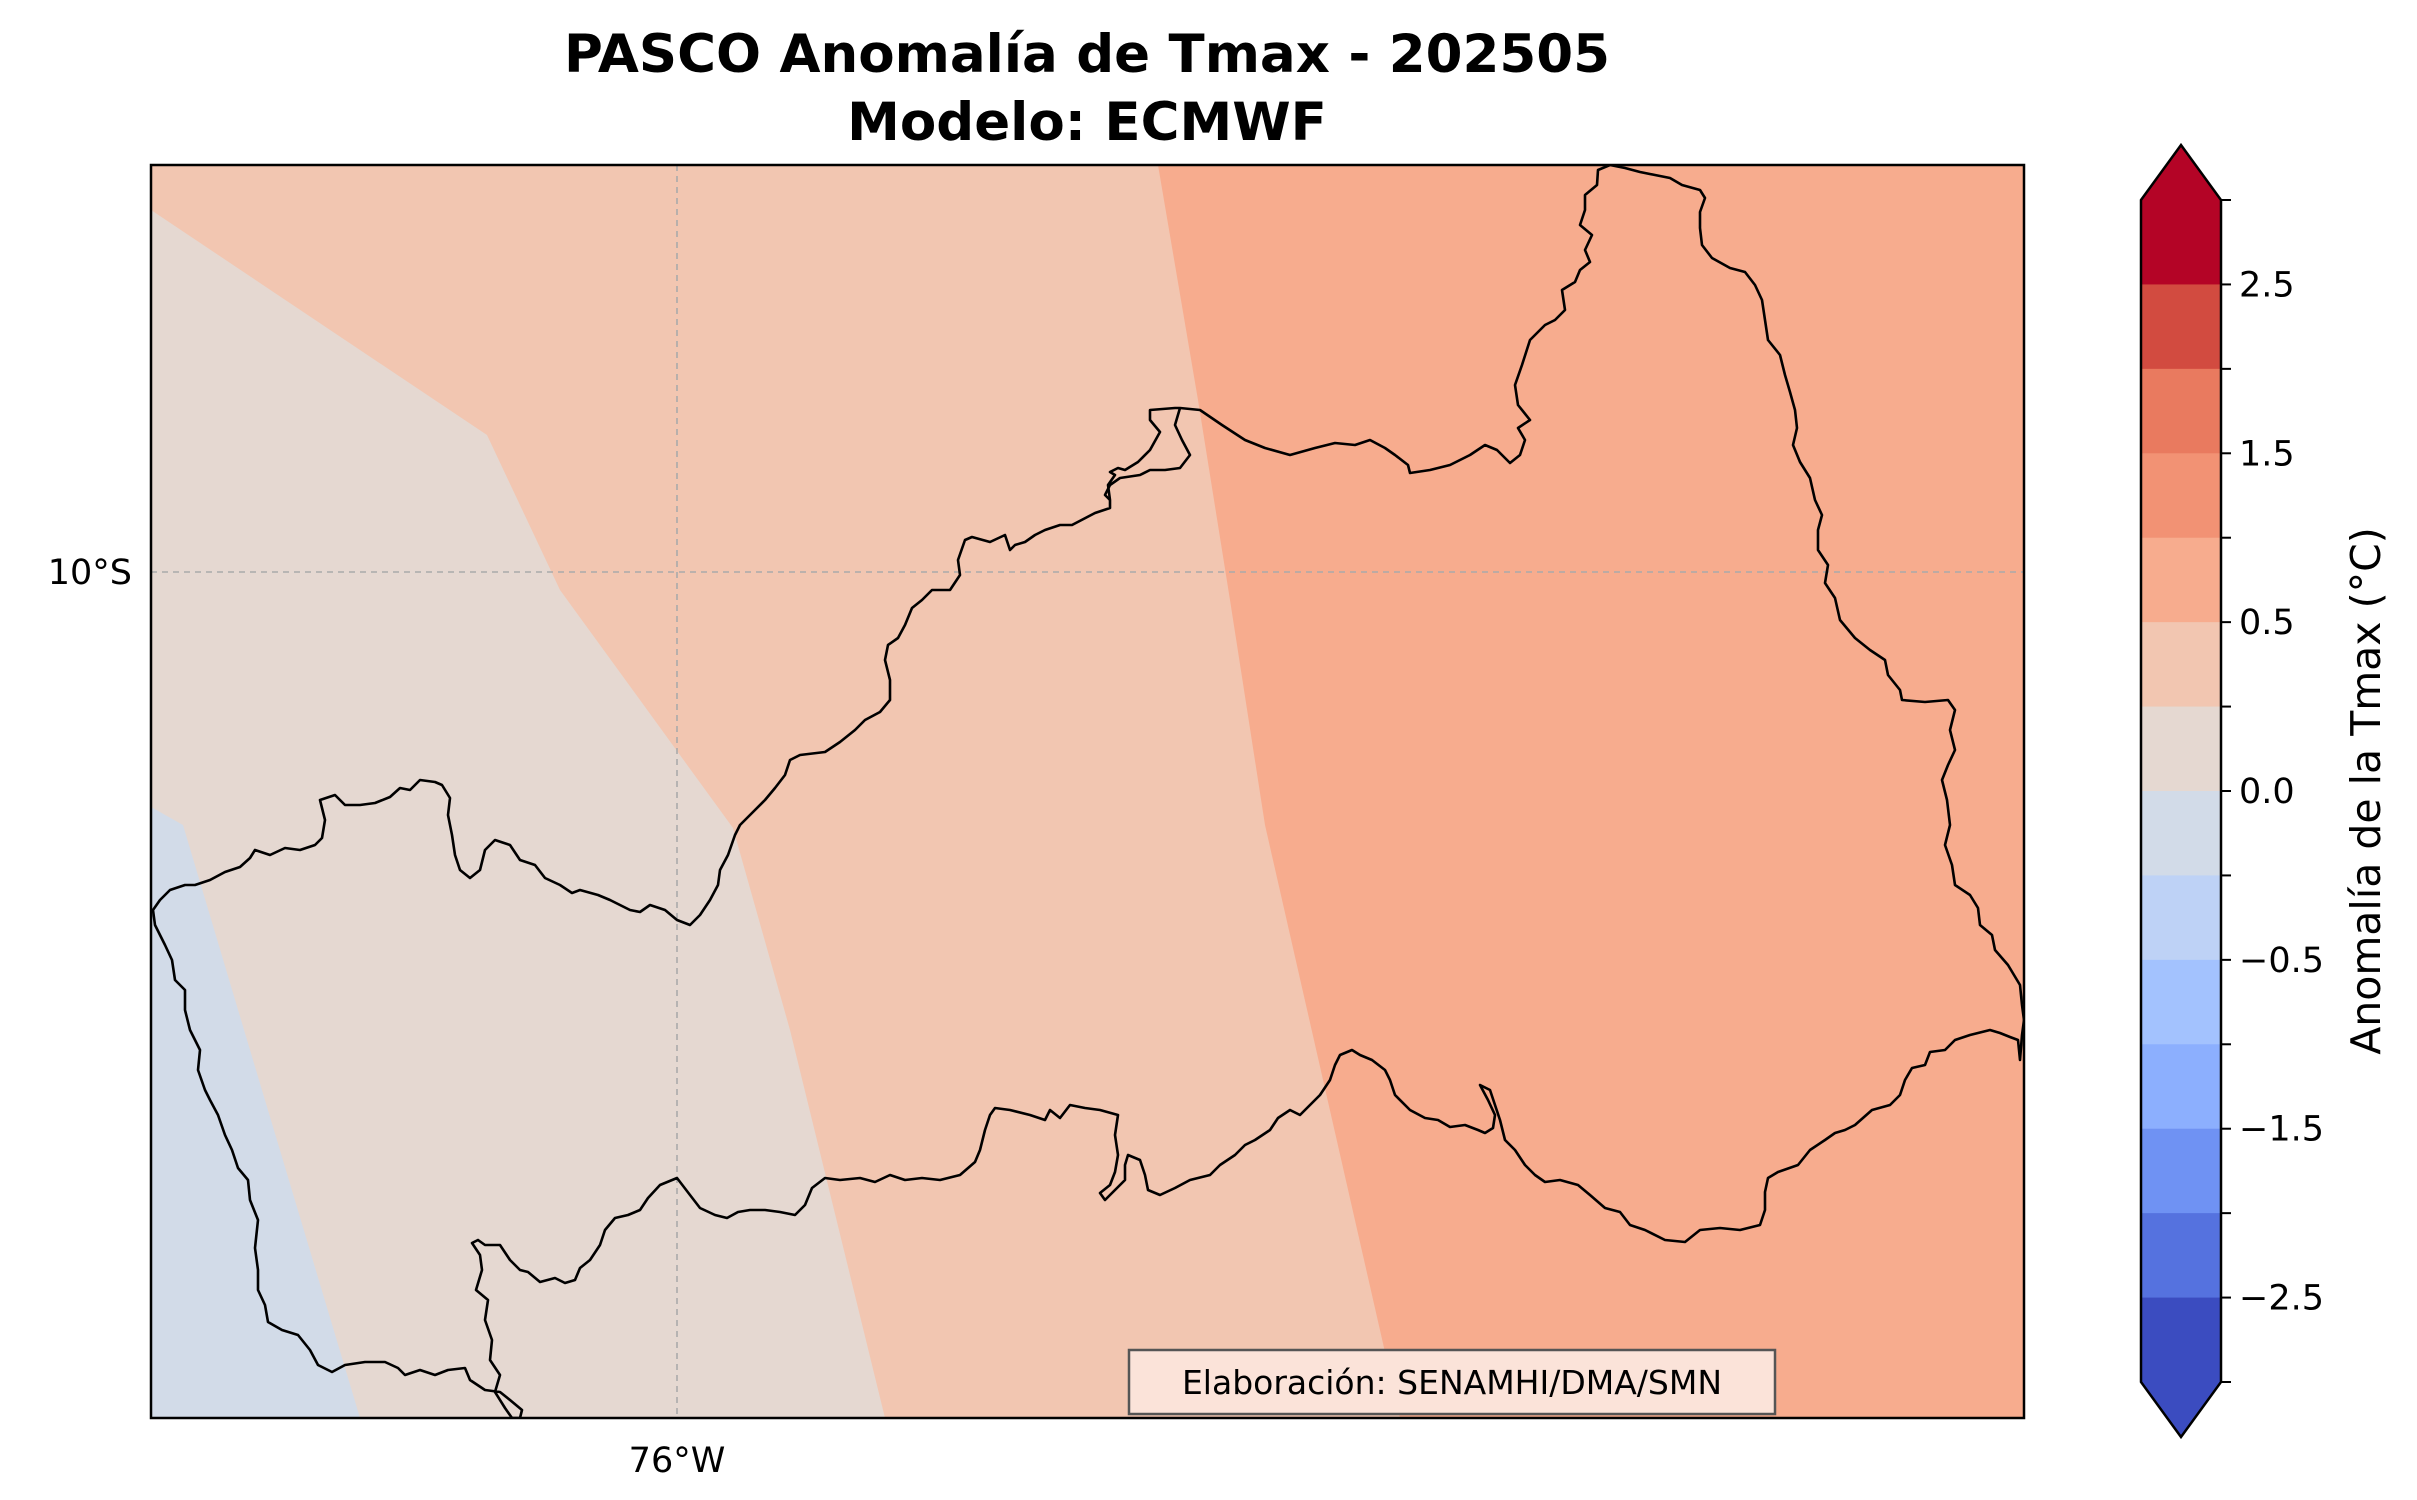 The width and height of the screenshot is (2417, 1500). What do you see at coordinates (255, 1112) in the screenshot?
I see `zone-weak-negative` at bounding box center [255, 1112].